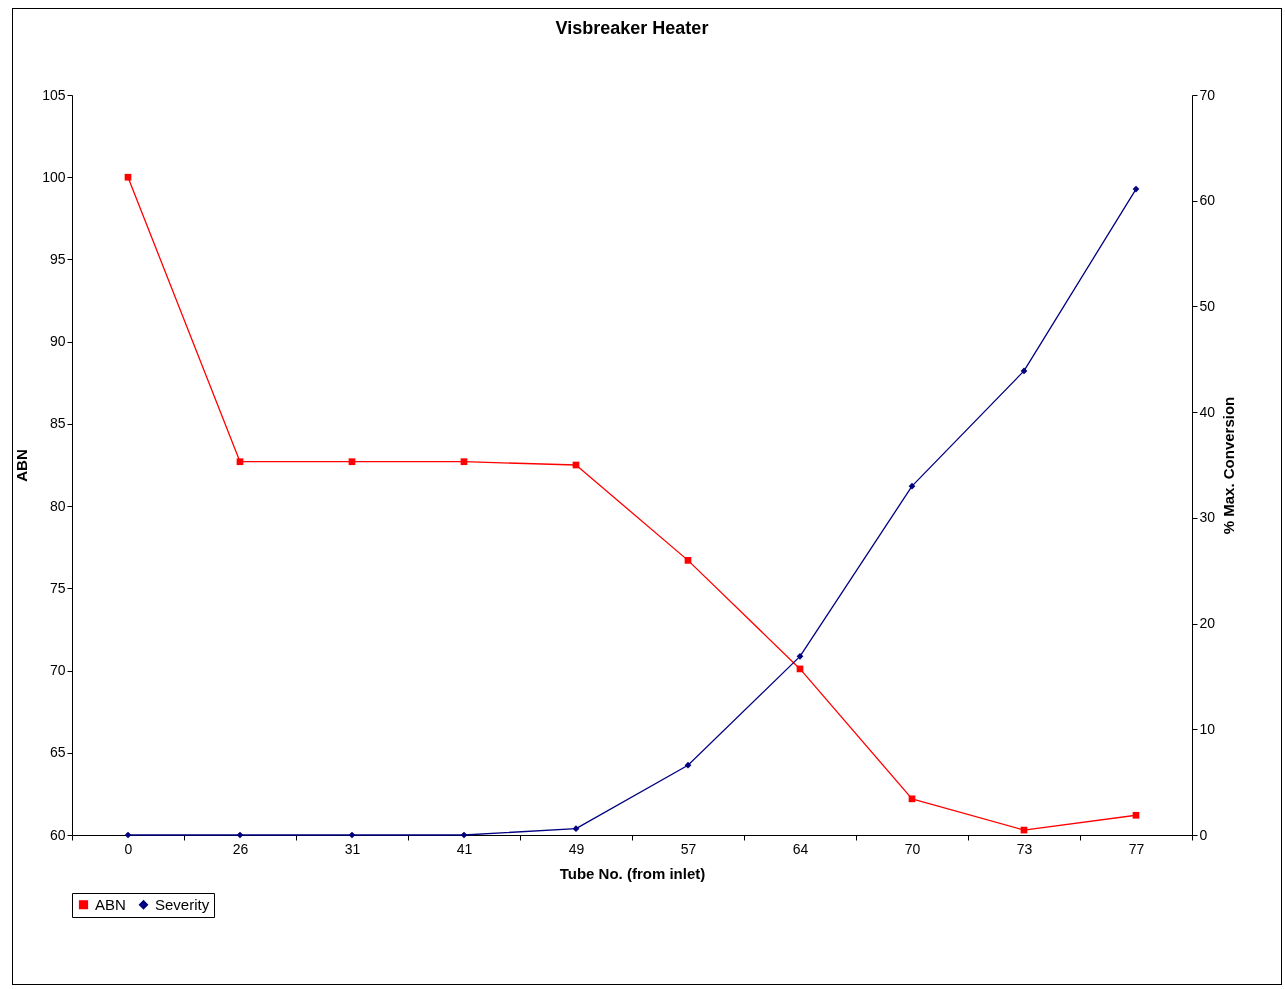  What do you see at coordinates (1207, 517) in the screenshot?
I see `y2-tick-label: 30` at bounding box center [1207, 517].